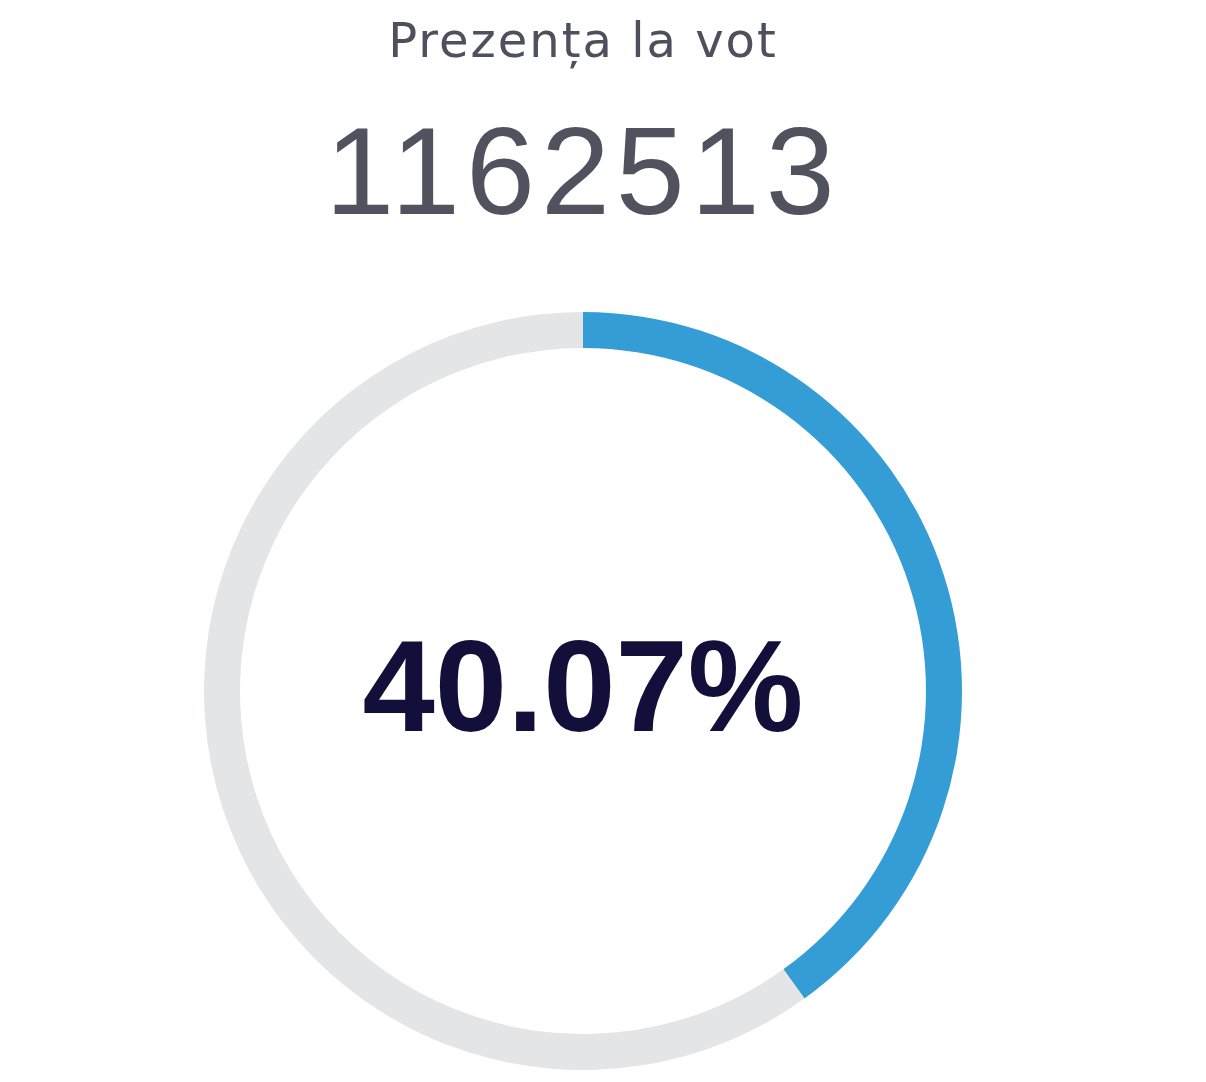 The height and width of the screenshot is (1082, 1206). What do you see at coordinates (583, 40) in the screenshot?
I see `chart-title: Prezența la vot` at bounding box center [583, 40].